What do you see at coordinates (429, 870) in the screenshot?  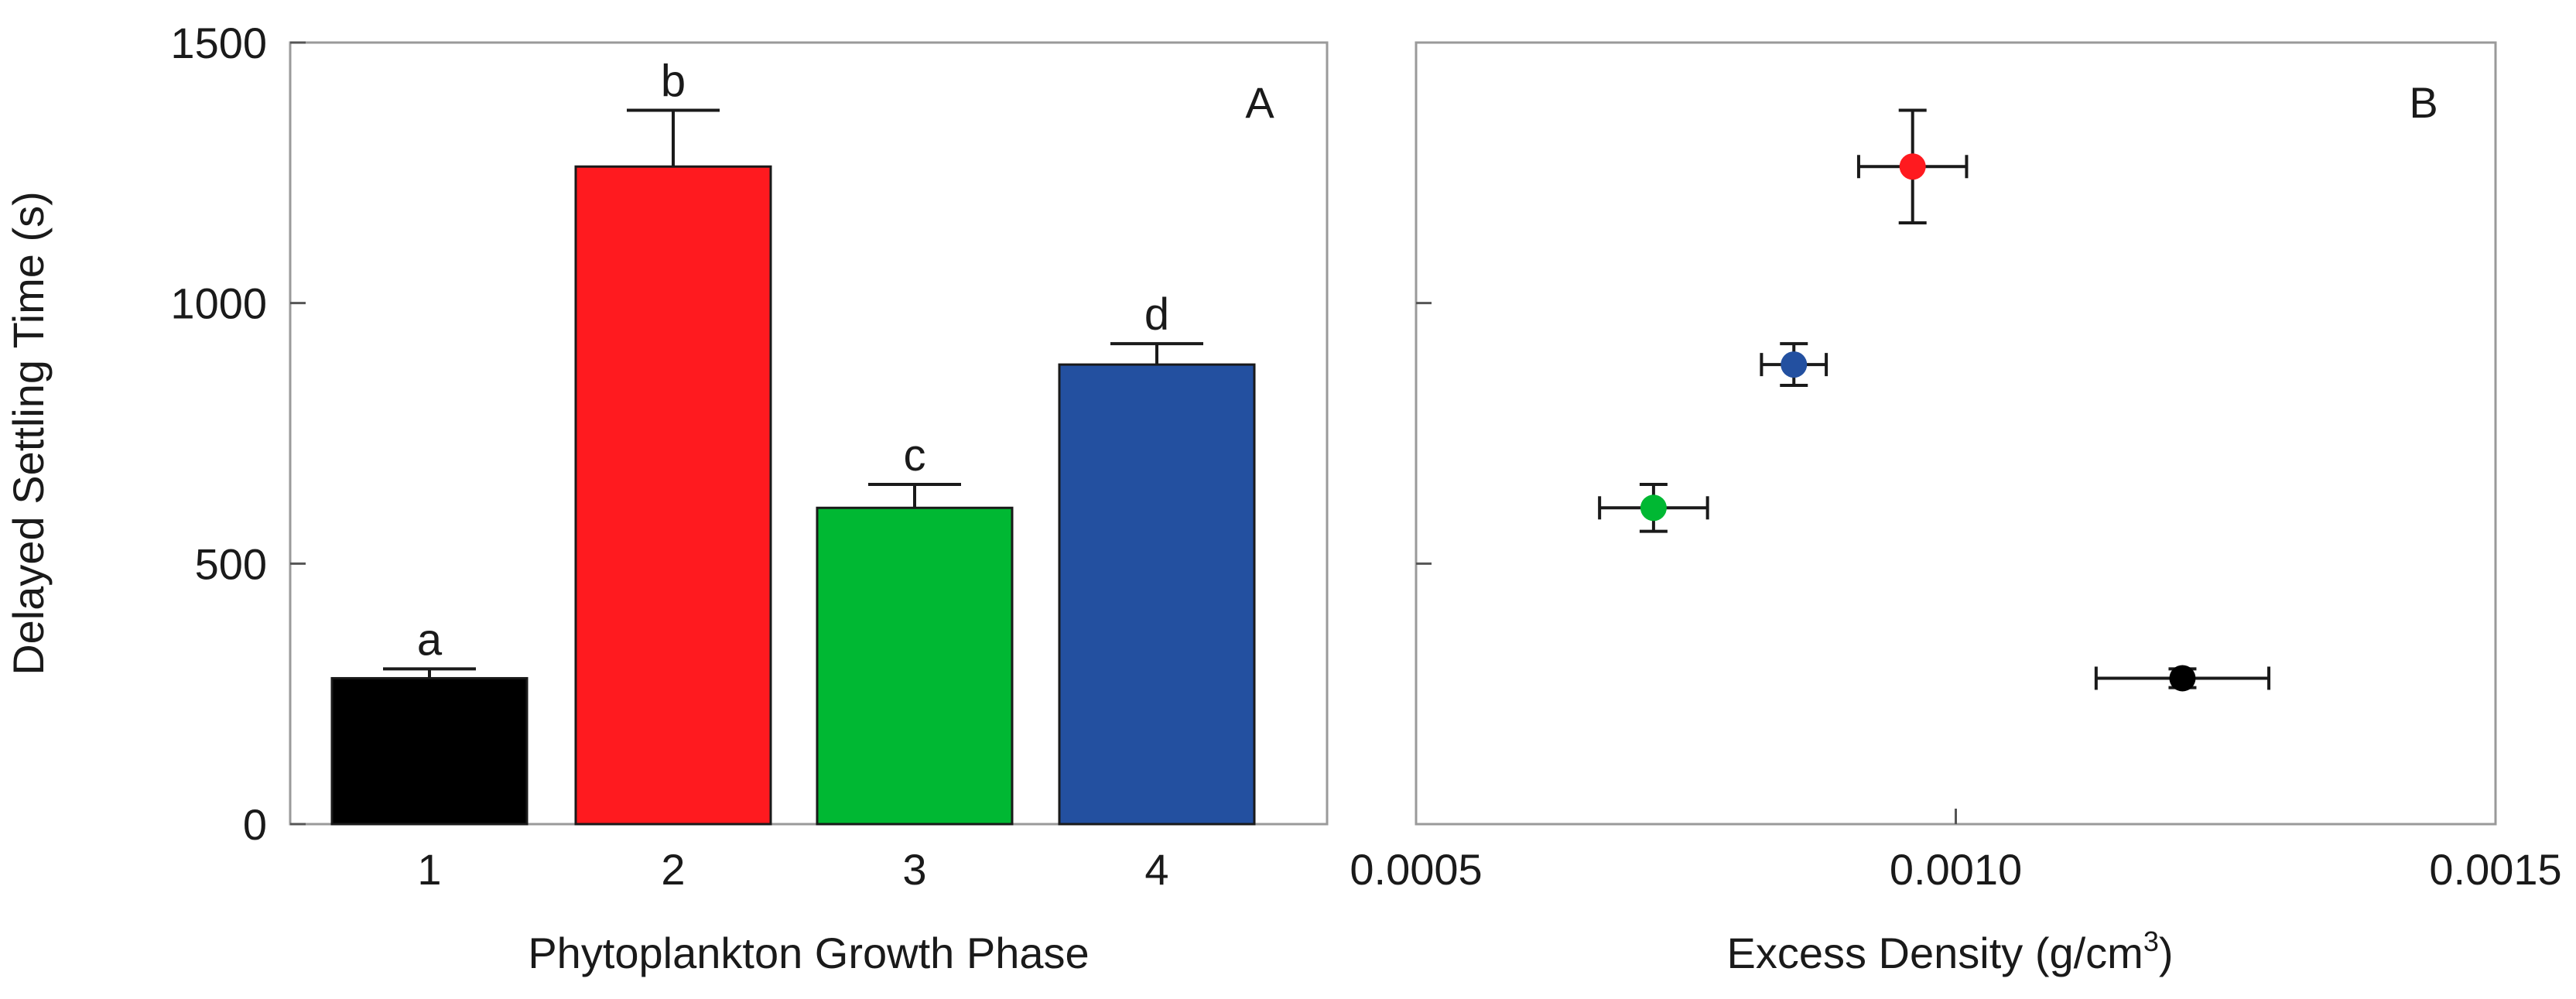 I see `panel-a-x-tick-label: 1` at bounding box center [429, 870].